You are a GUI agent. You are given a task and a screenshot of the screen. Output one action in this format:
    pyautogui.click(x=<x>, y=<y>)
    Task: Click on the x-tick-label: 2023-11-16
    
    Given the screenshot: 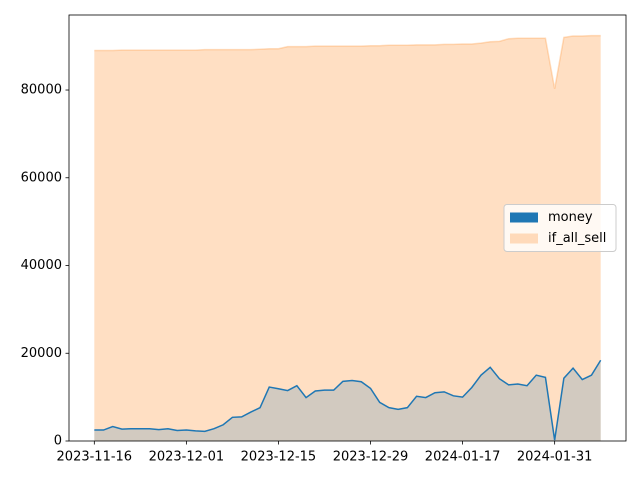 What is the action you would take?
    pyautogui.click(x=95, y=457)
    